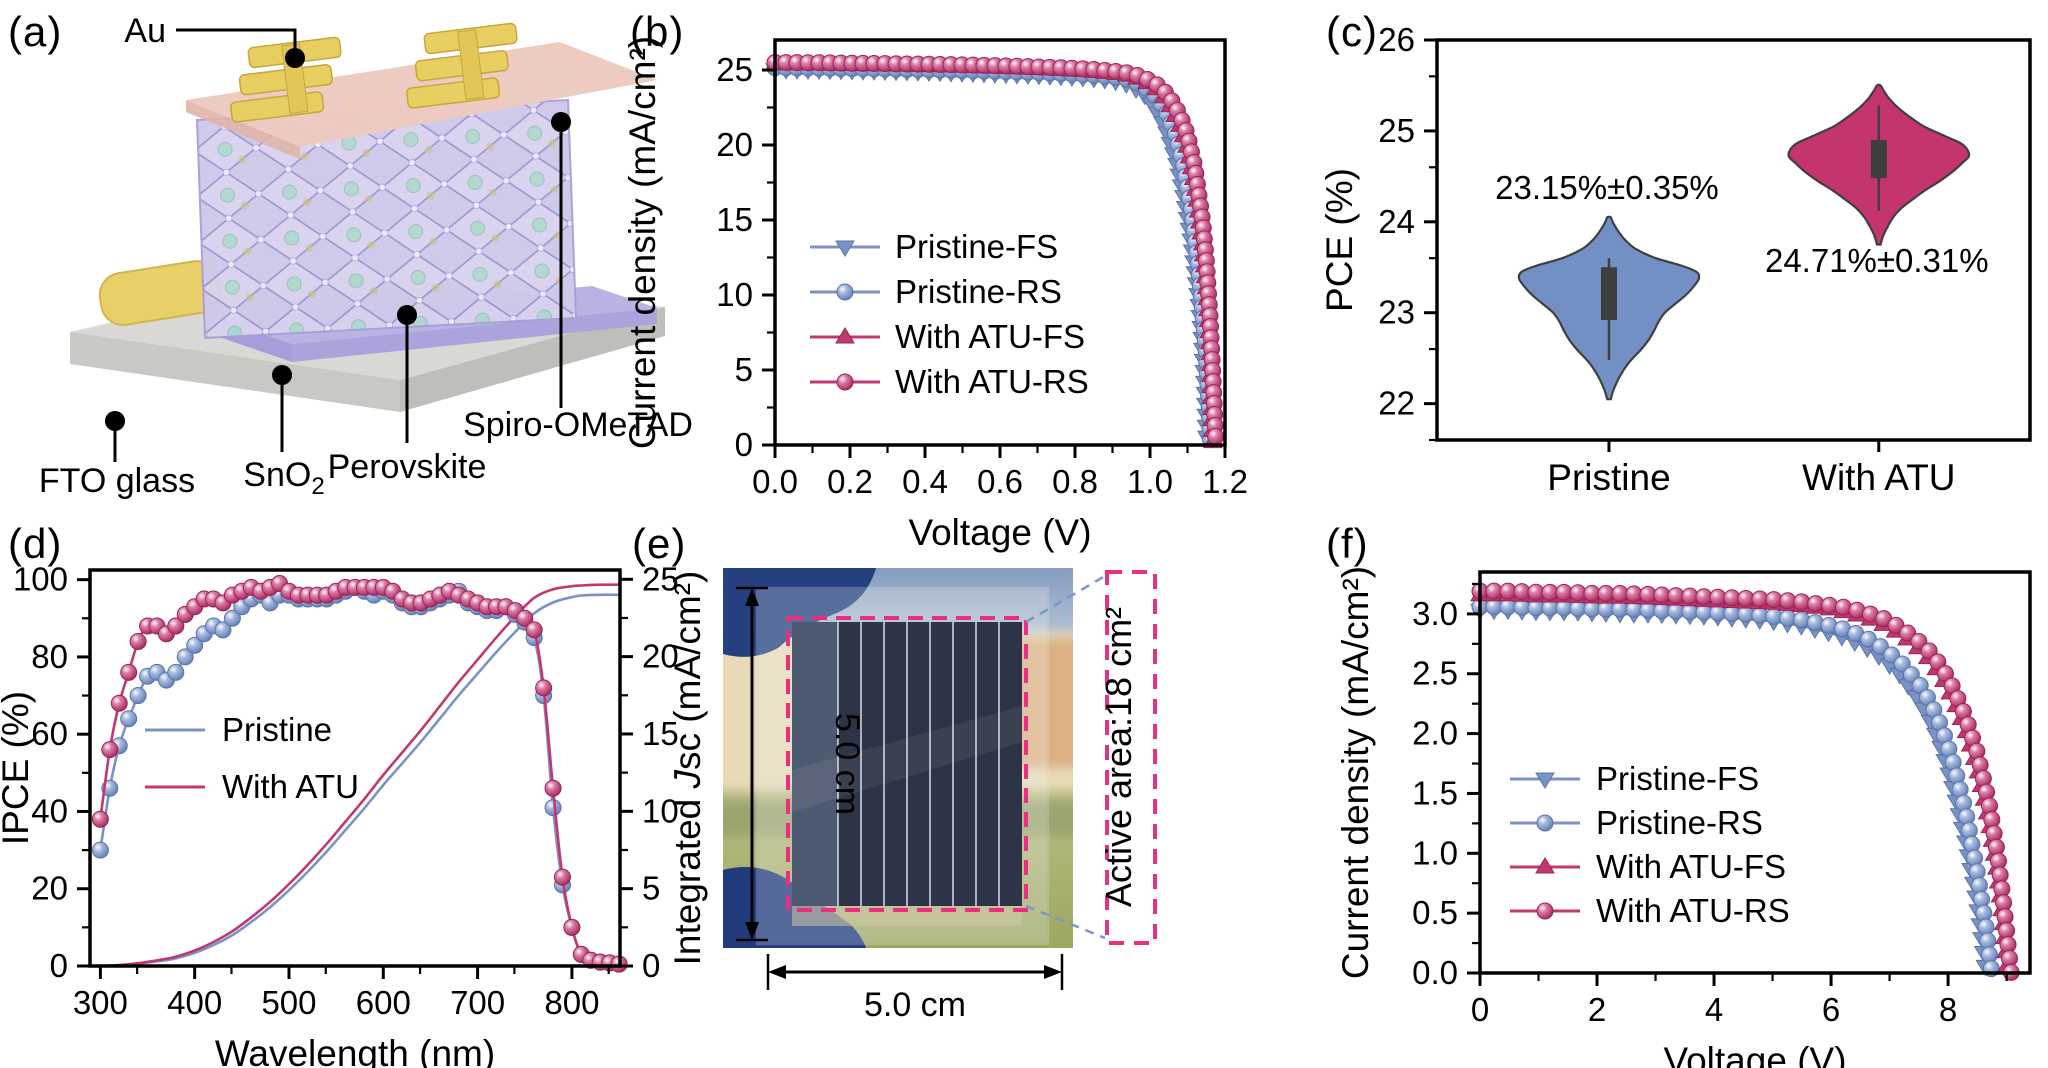 This screenshot has height=1068, width=2048. Describe the element at coordinates (752, 597) in the screenshot. I see `arrowhead-up` at that location.